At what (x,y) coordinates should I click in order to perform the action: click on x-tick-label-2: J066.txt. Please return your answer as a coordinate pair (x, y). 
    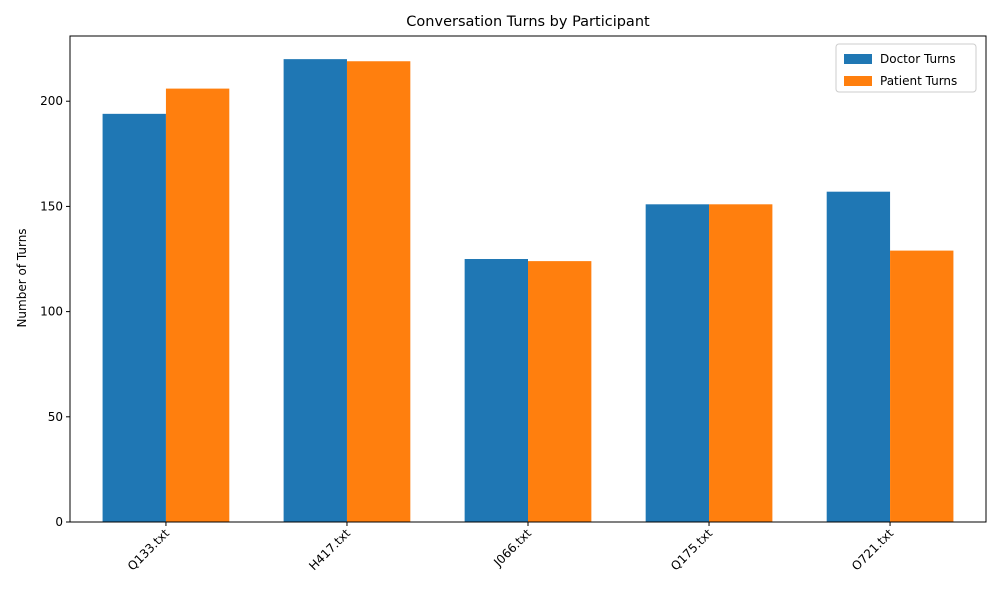
    Looking at the image, I should click on (512, 548).